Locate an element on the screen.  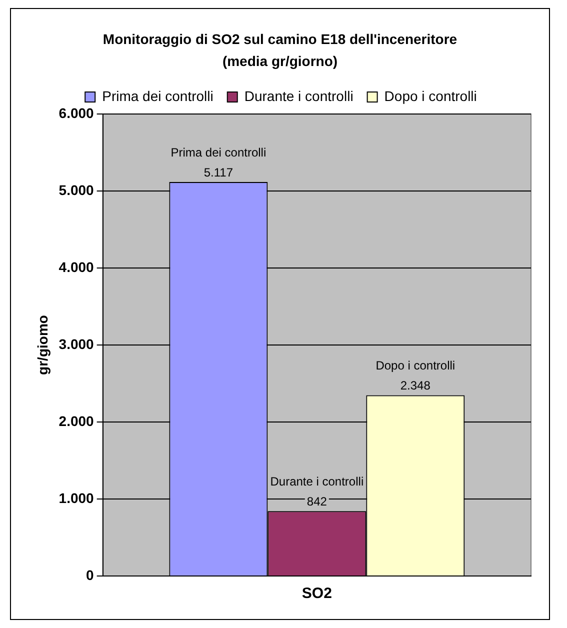
y-tick-label: 2.000 is located at coordinates (76, 420).